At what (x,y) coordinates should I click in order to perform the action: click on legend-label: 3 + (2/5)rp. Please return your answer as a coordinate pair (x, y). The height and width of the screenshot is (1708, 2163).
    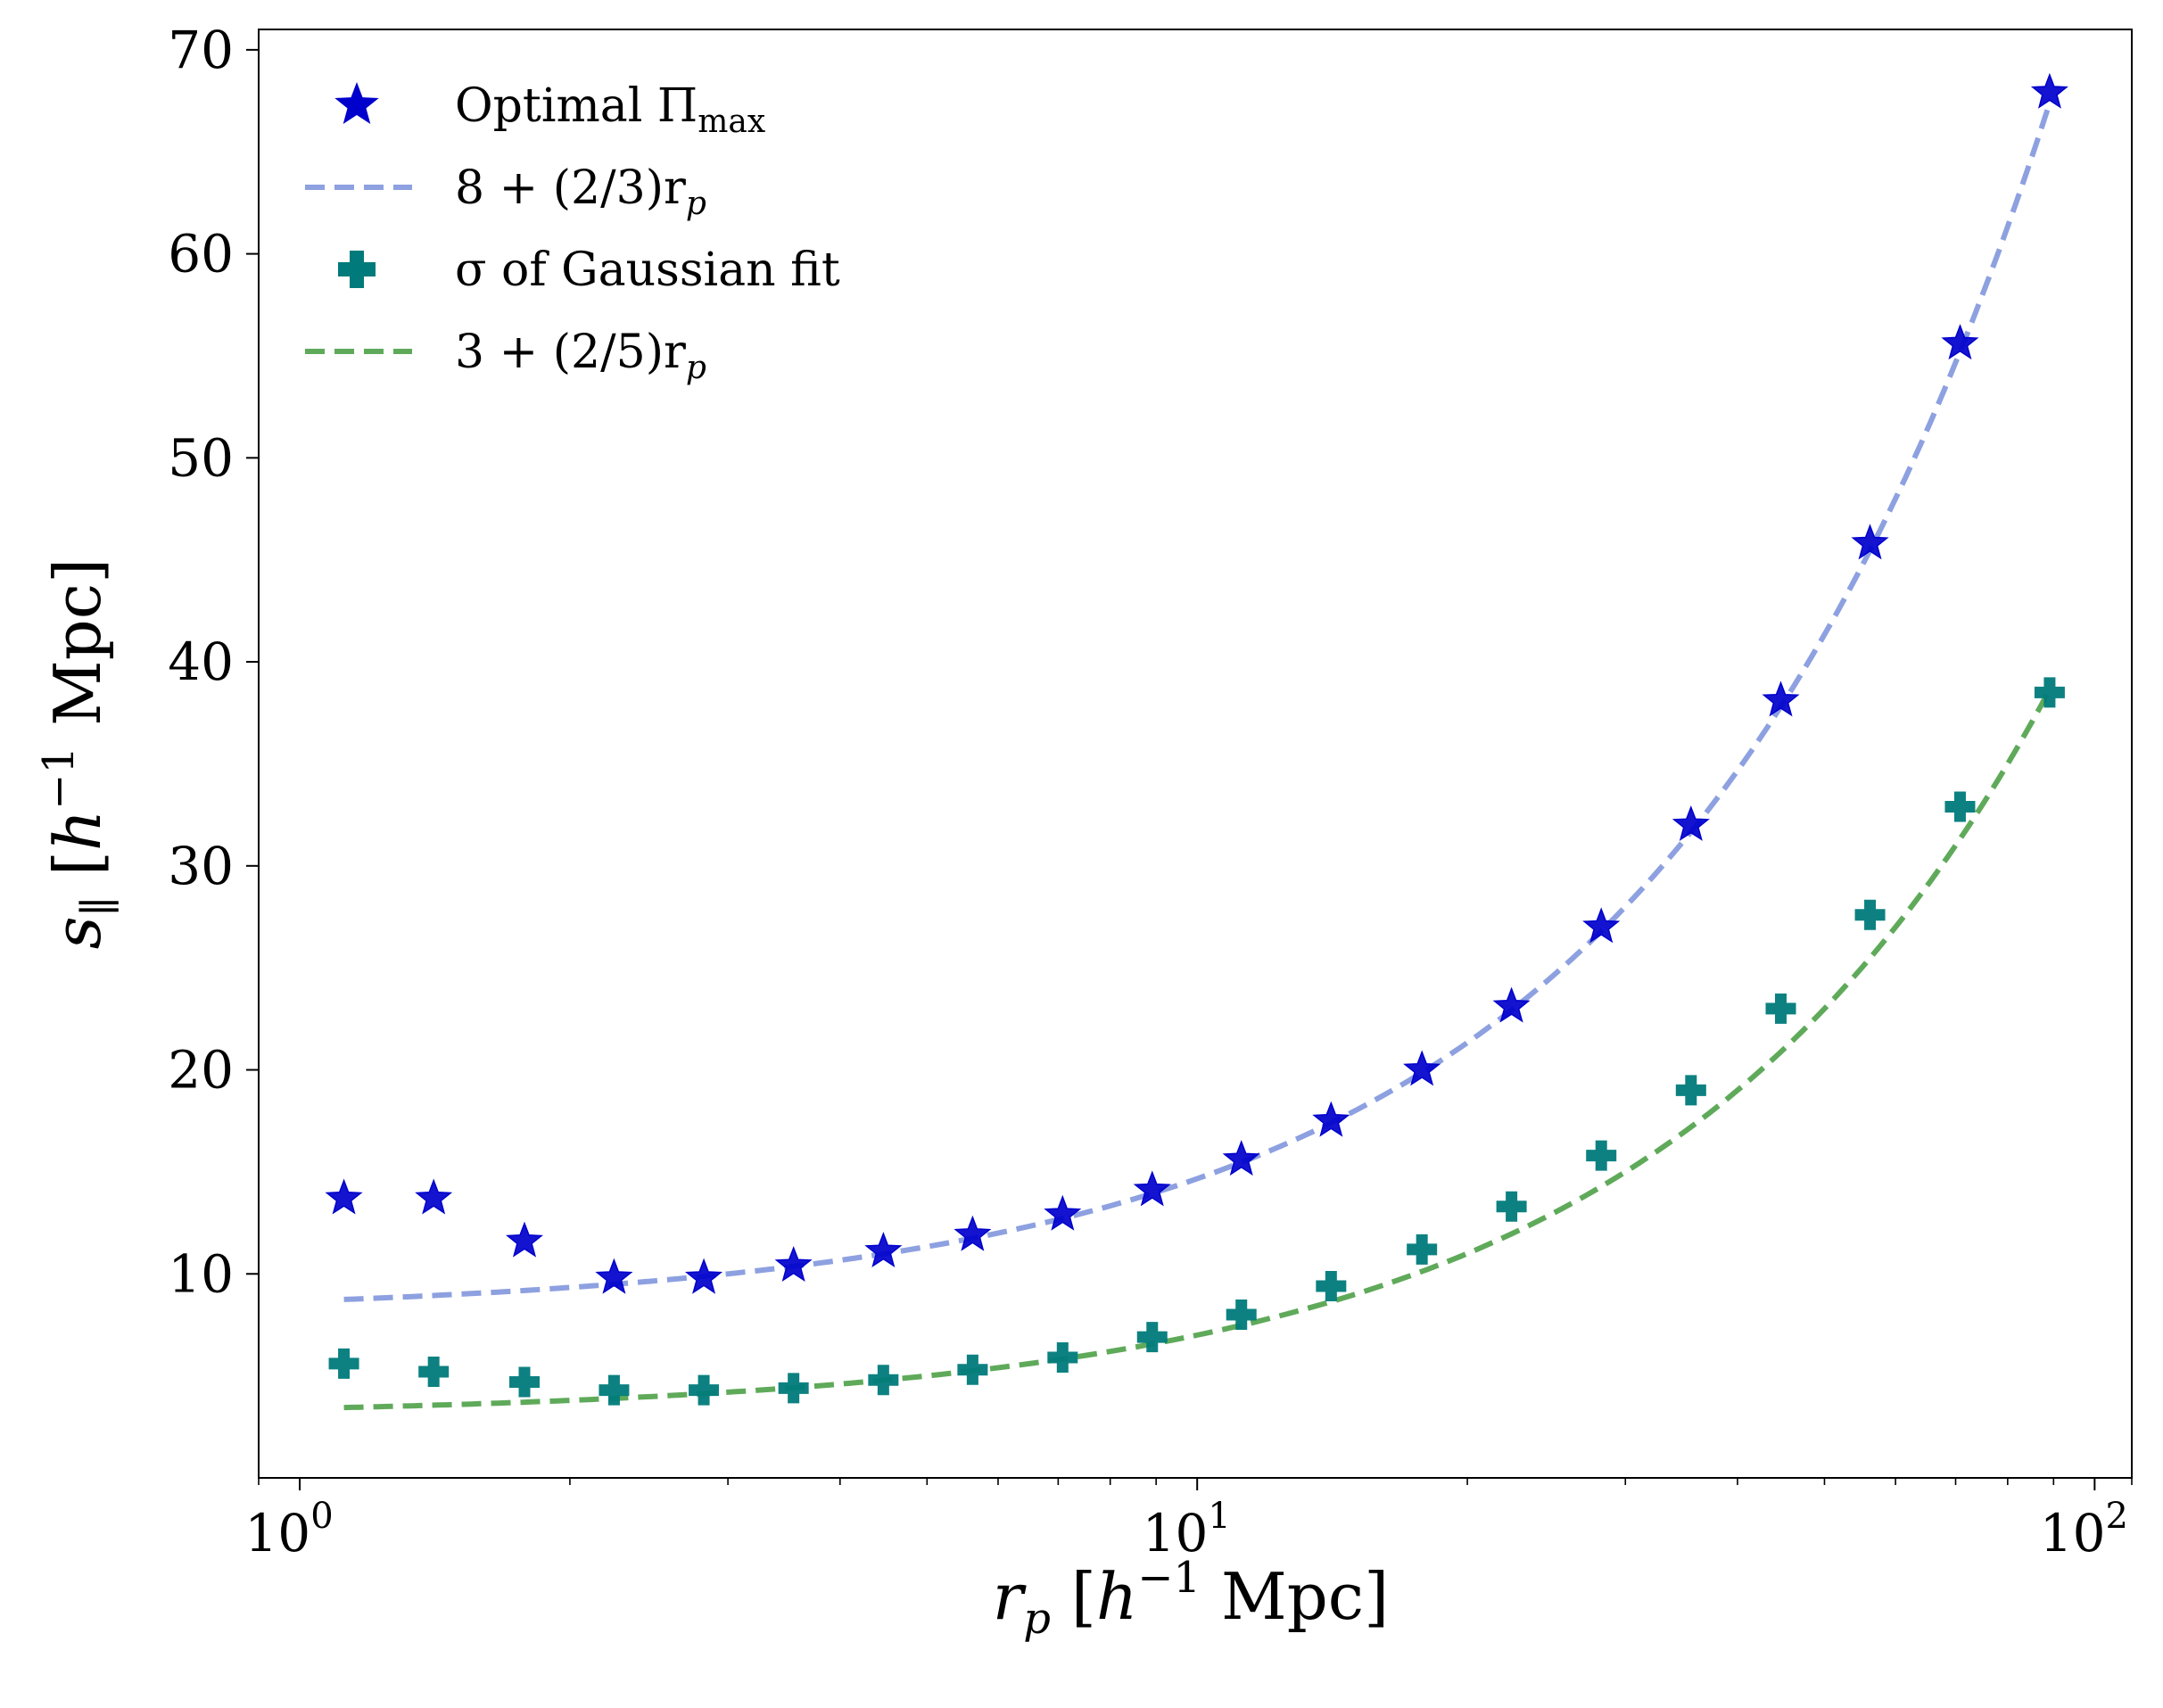
    Looking at the image, I should click on (580, 356).